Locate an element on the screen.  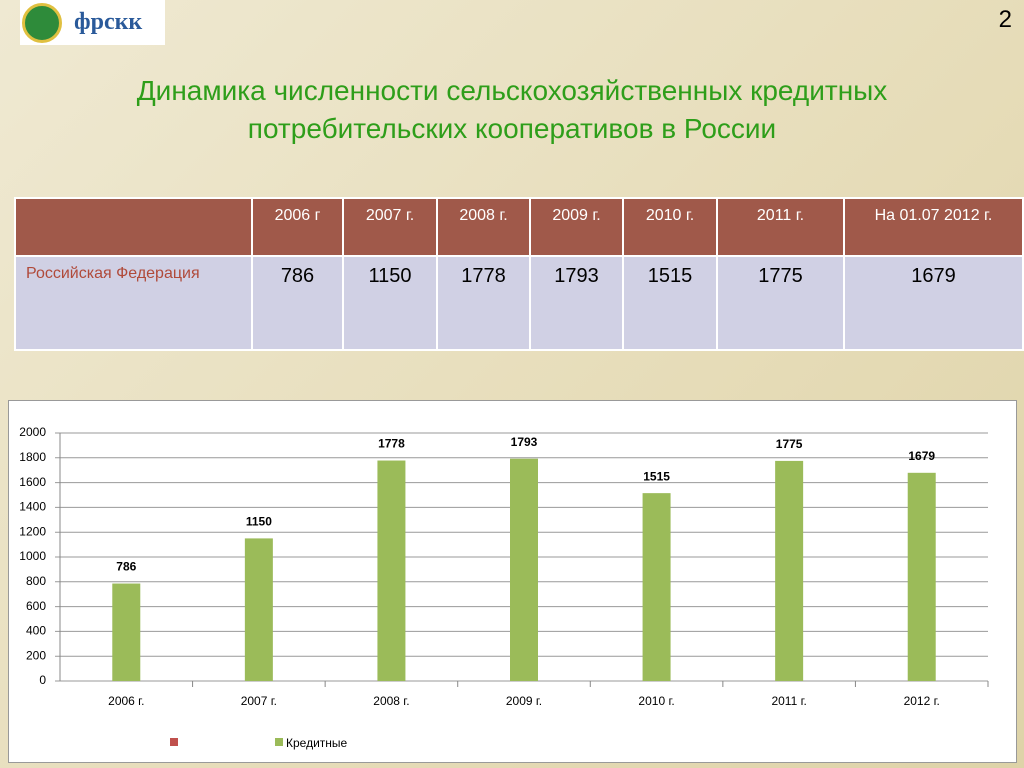
logo-text: фрскк is located at coordinates (108, 22).